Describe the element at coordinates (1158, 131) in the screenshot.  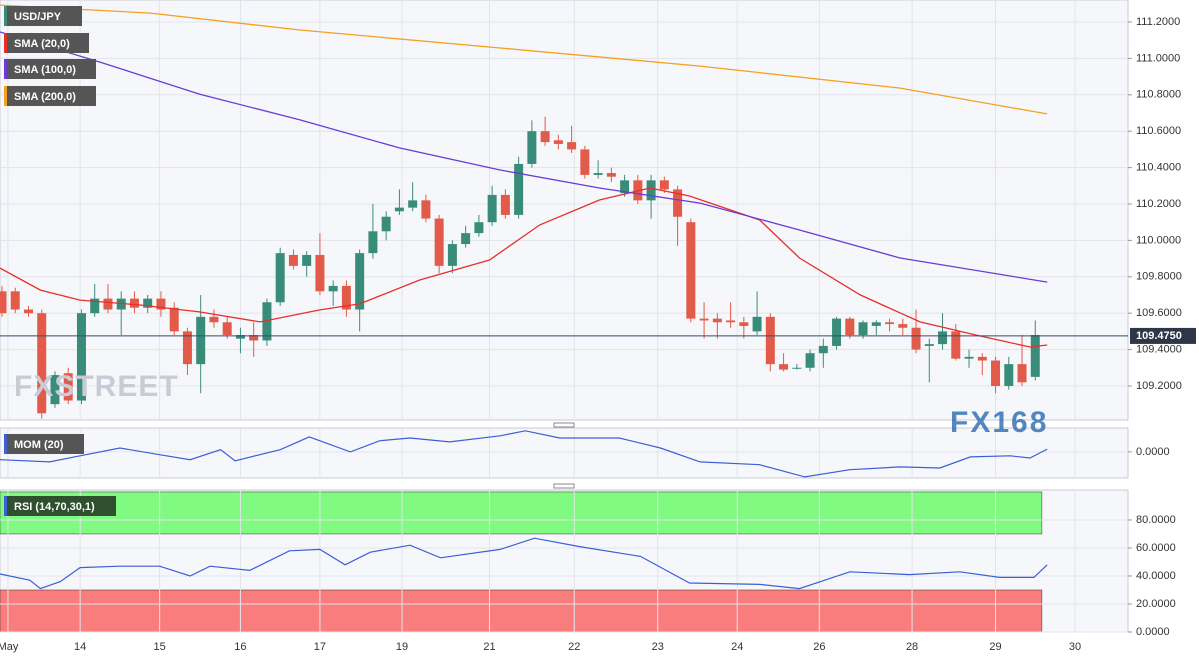
I see `y-tick-label: 110.6000` at that location.